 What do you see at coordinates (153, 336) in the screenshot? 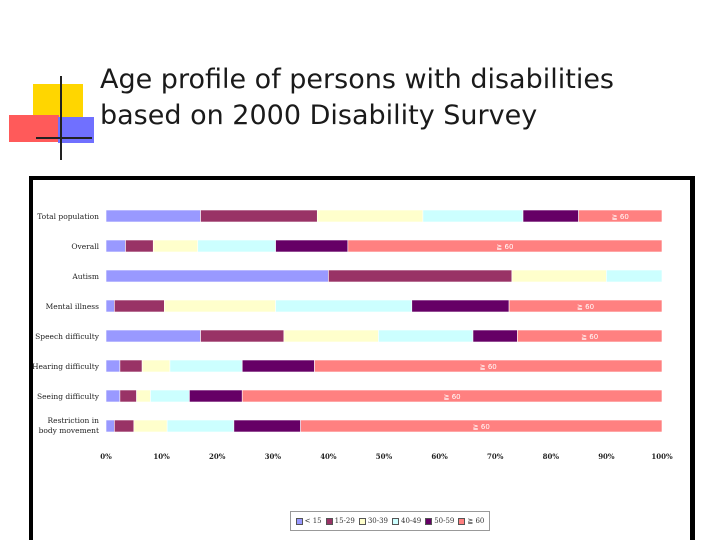
I see `bar-segment-speech-difficulty-s0` at bounding box center [153, 336].